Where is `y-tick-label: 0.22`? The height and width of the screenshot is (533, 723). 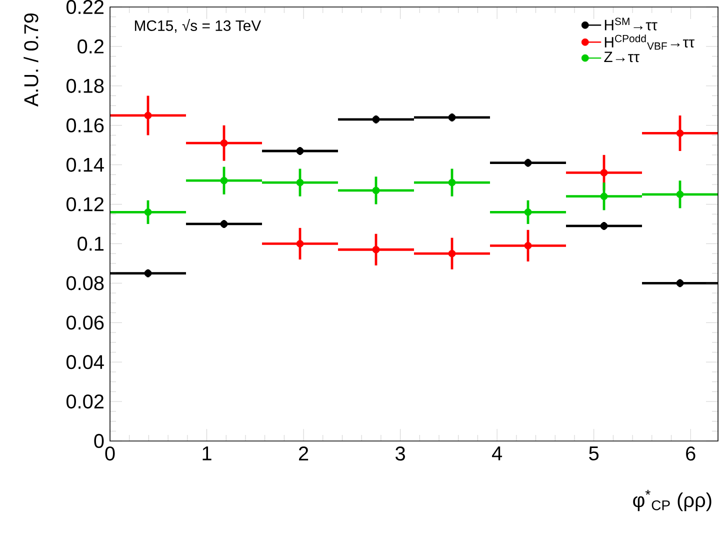 y-tick-label: 0.22 is located at coordinates (85, 7).